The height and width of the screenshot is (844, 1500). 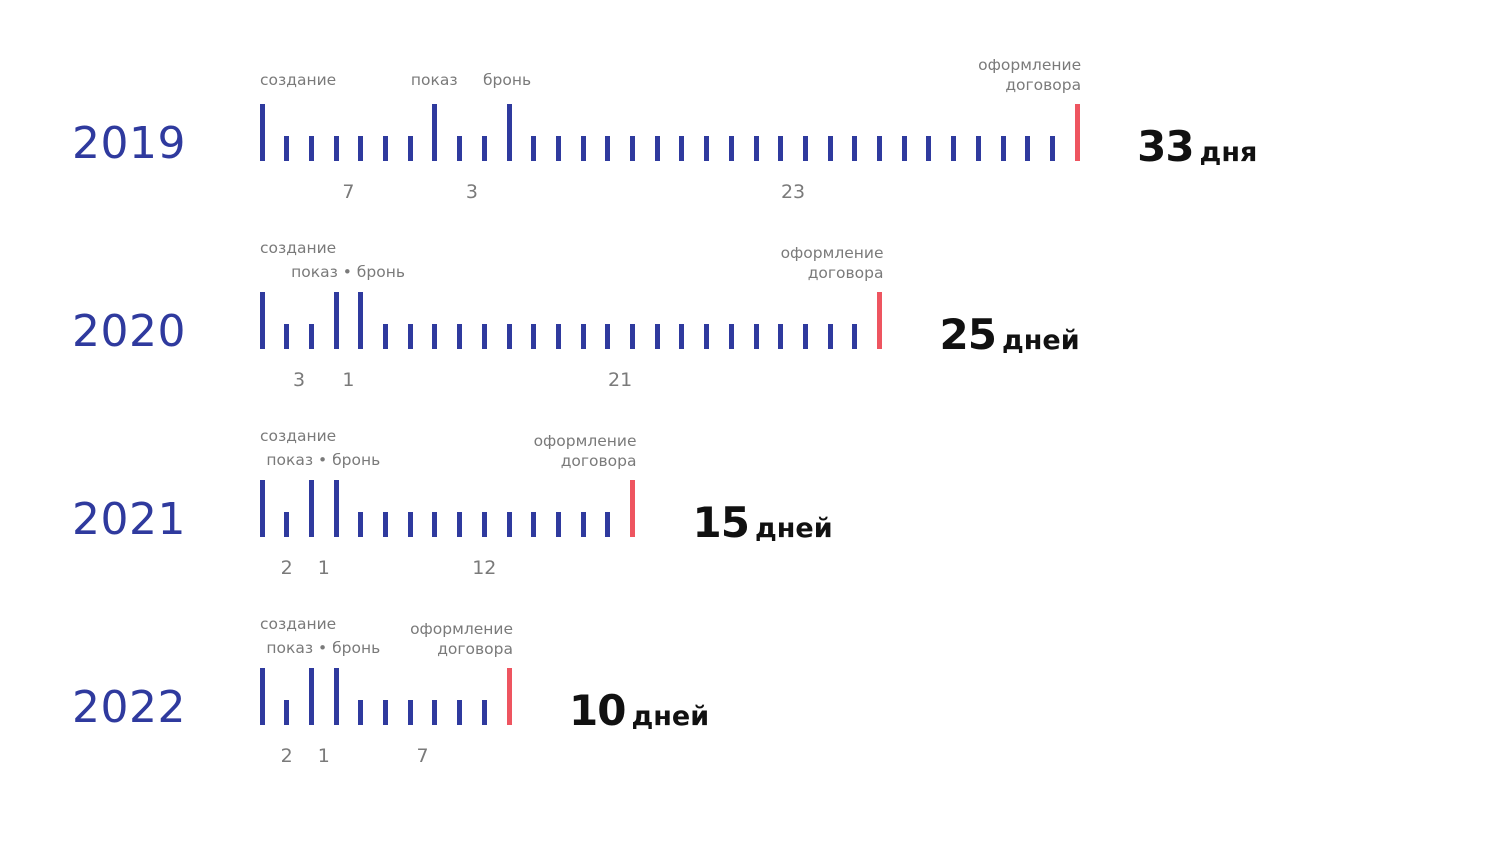 I want to click on total-duration: 33 дня, so click(x=1197, y=147).